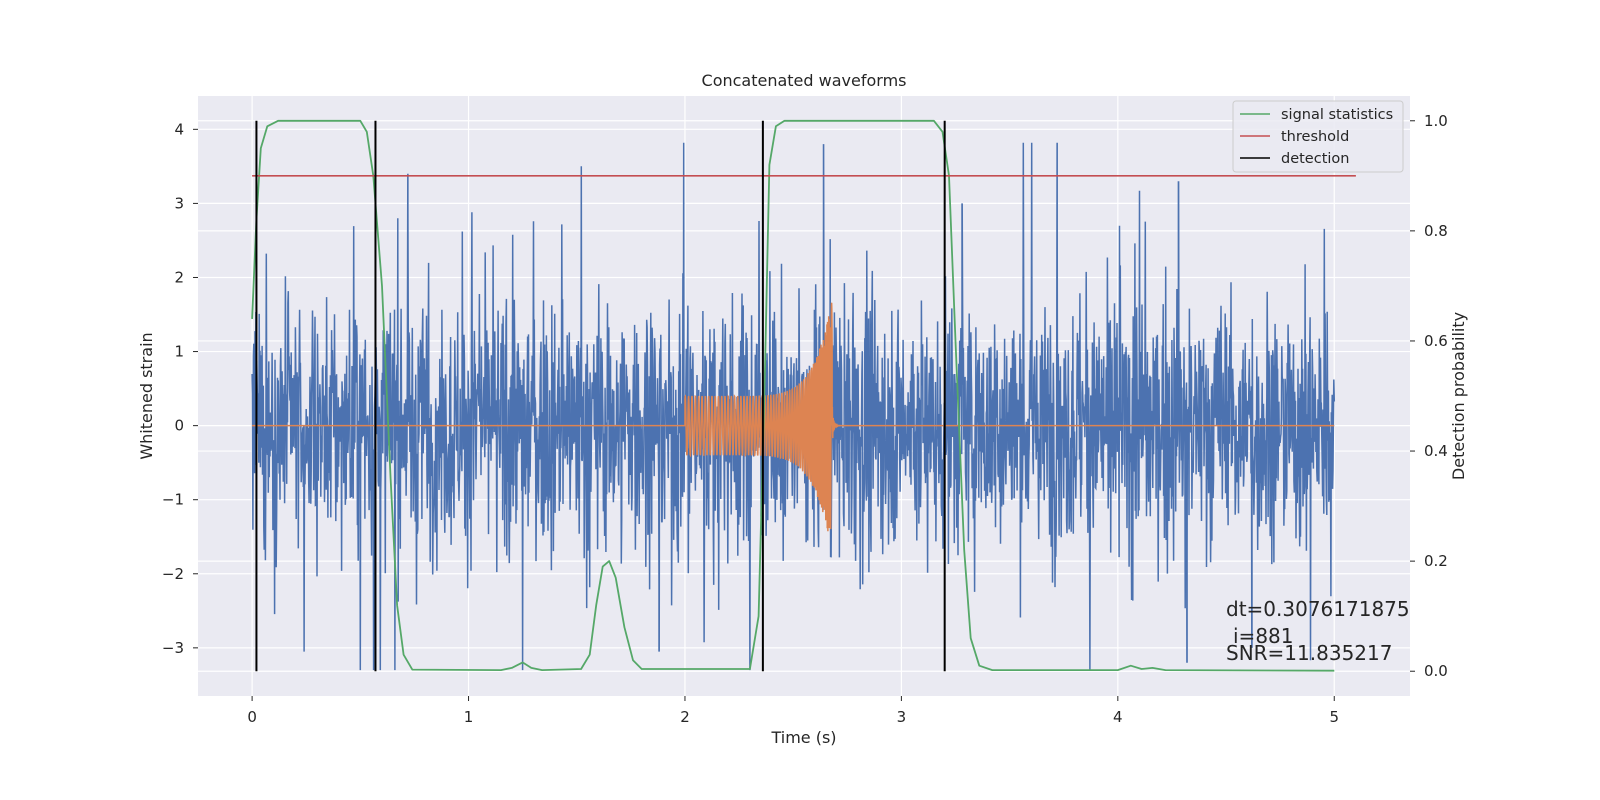  I want to click on legend: signal statistics threshold detection, so click(1318, 136).